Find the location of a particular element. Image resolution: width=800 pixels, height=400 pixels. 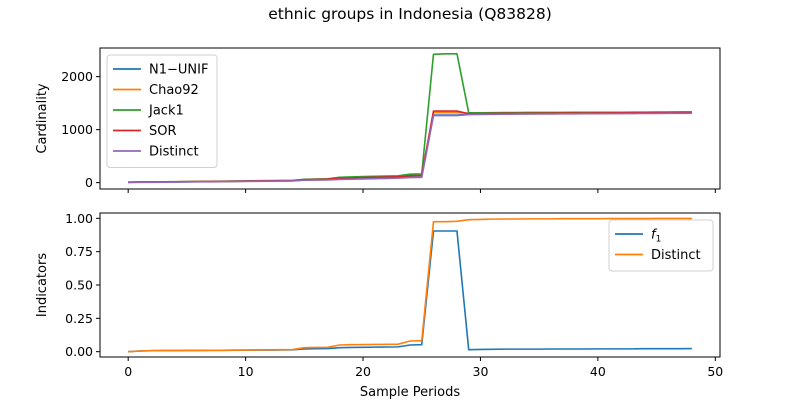

legend-label-chao92: Chao92 is located at coordinates (174, 90).